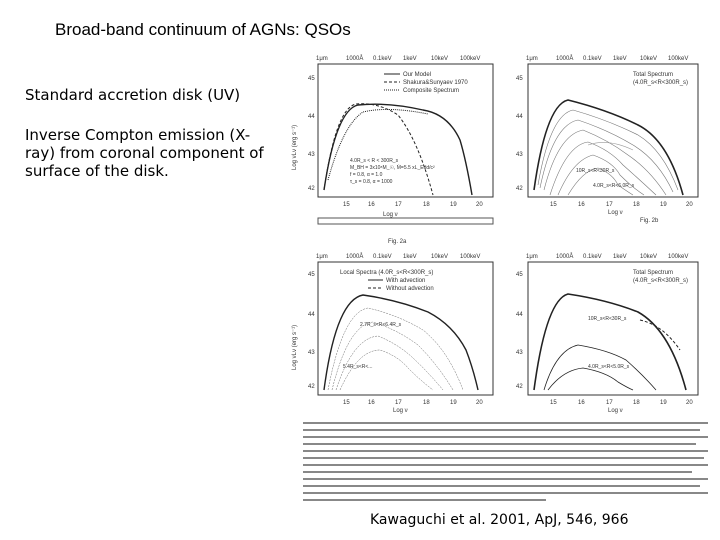 The height and width of the screenshot is (540, 720). Describe the element at coordinates (386, 273) in the screenshot. I see `legend-item: Local Spectra (4.0R_s<R<300R_s)` at that location.